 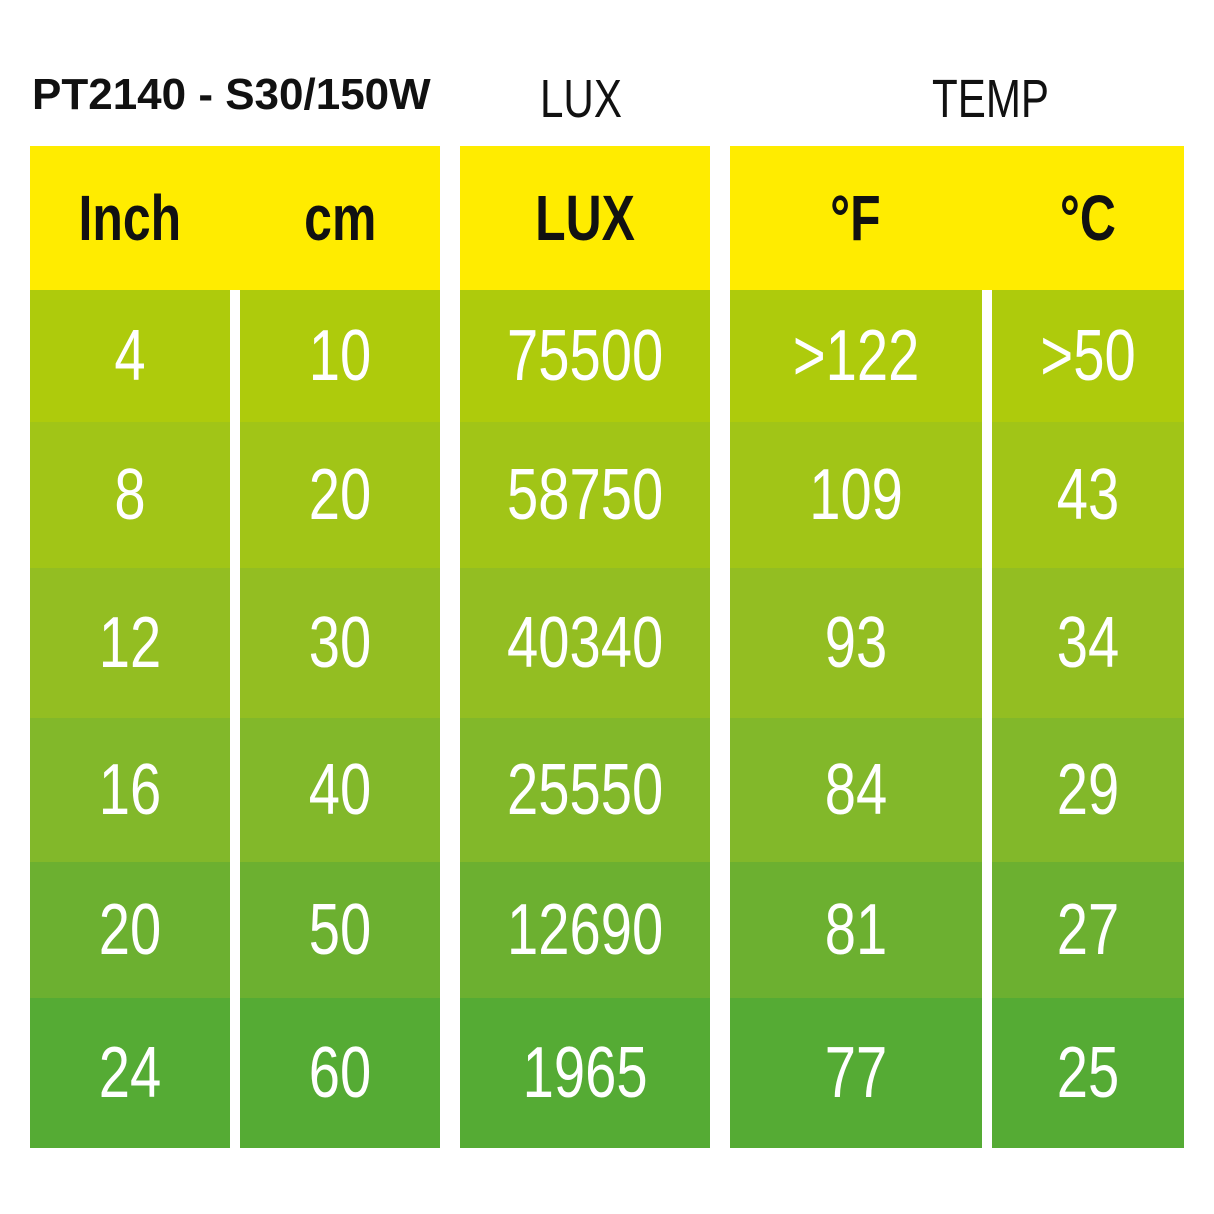 What do you see at coordinates (130, 790) in the screenshot?
I see `table-cell: 16` at bounding box center [130, 790].